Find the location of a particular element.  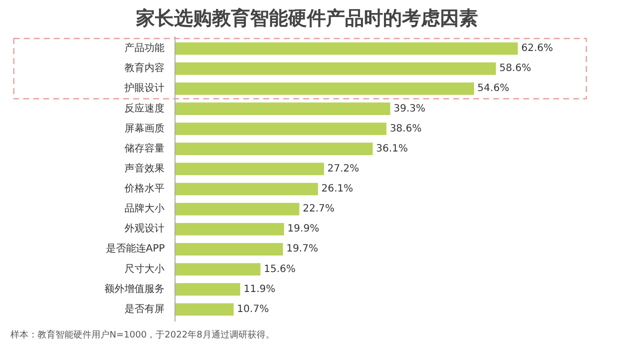

text: 样本：教育智能硬件用户N=1000，于2022年8月通过调研获得。 is located at coordinates (142, 335).